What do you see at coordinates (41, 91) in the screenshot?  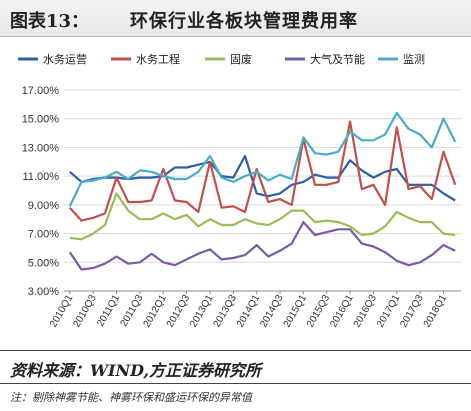 I see `y-tick-label: 17.00%` at bounding box center [41, 91].